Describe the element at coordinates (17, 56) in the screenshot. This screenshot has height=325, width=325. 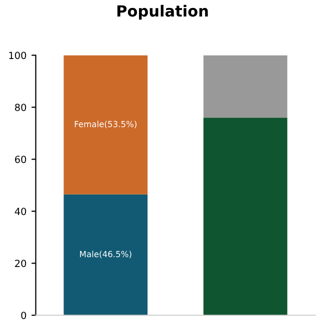
I see `y-tick-label: 100` at that location.